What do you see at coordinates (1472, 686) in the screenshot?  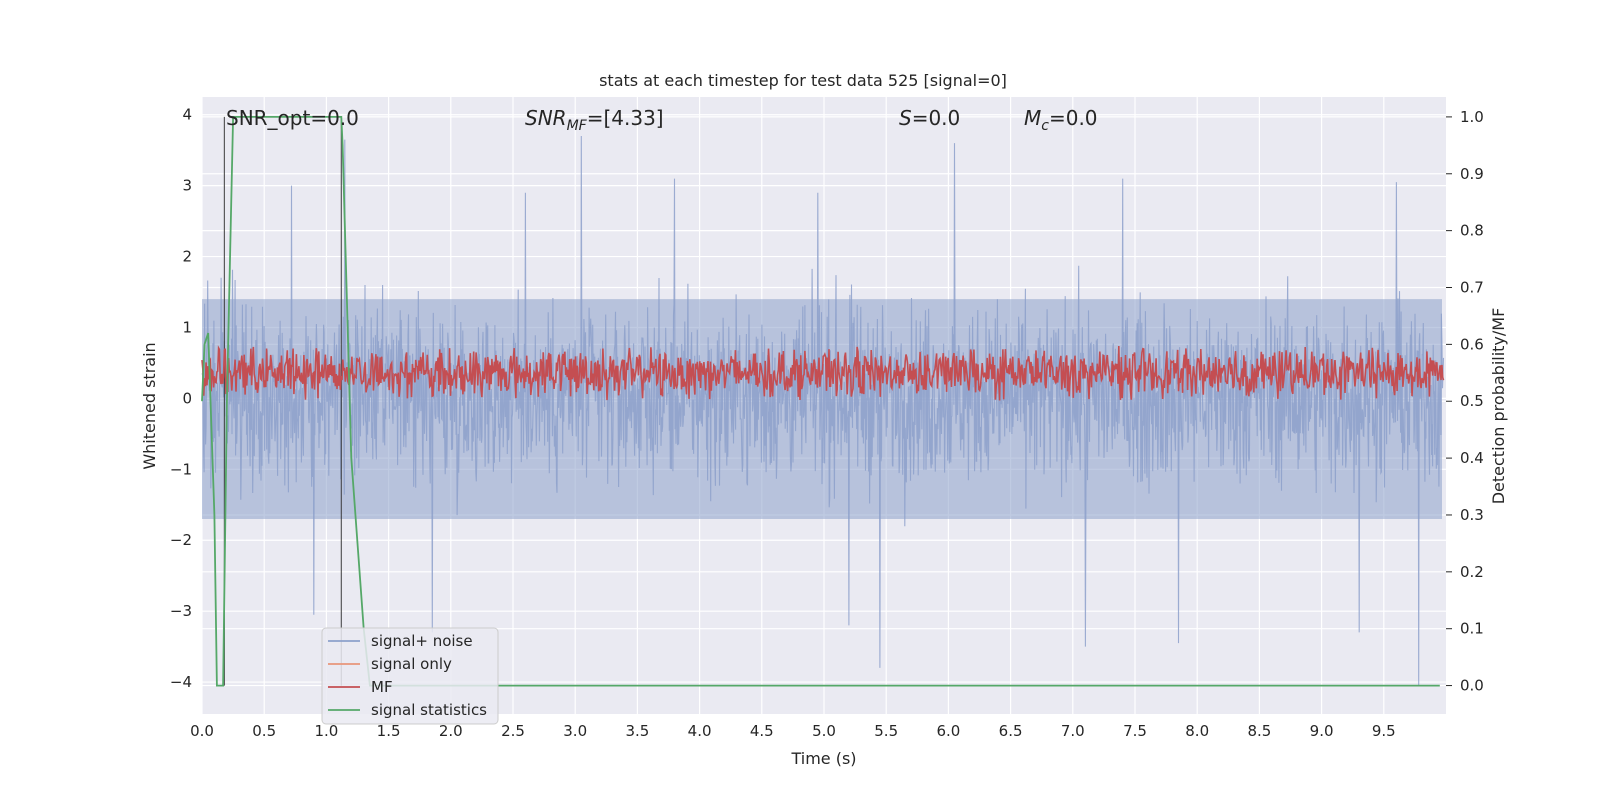 I see `y-right-tick-label: 0.0` at bounding box center [1472, 686].